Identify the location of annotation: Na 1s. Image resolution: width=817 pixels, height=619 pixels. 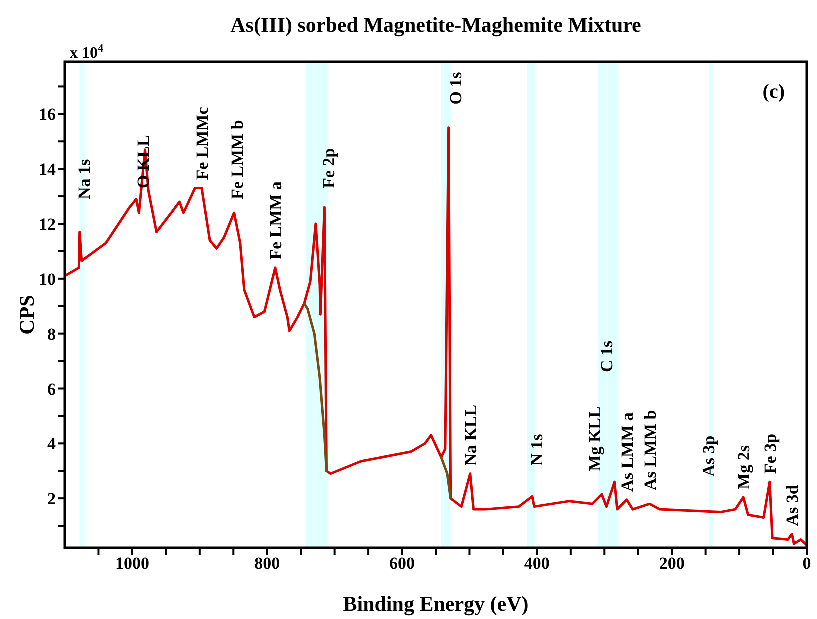
(84, 179).